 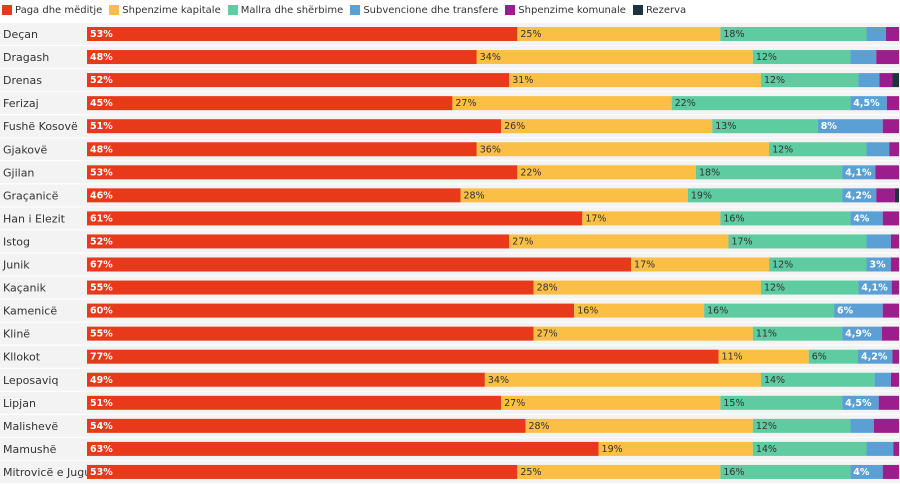 What do you see at coordinates (292, 10) in the screenshot?
I see `legend-label: Mallra dhe shërbime` at bounding box center [292, 10].